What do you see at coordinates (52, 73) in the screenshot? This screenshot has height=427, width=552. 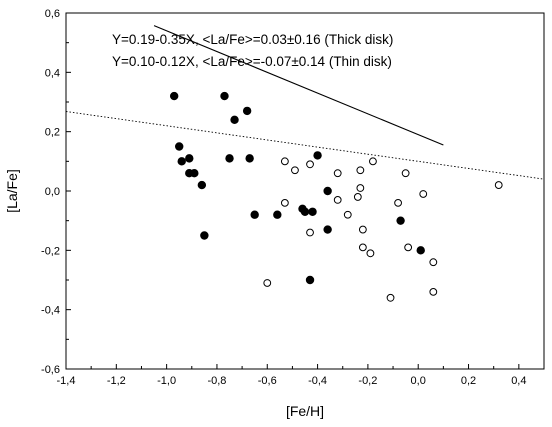 I see `y-tick-label: 0,4` at bounding box center [52, 73].